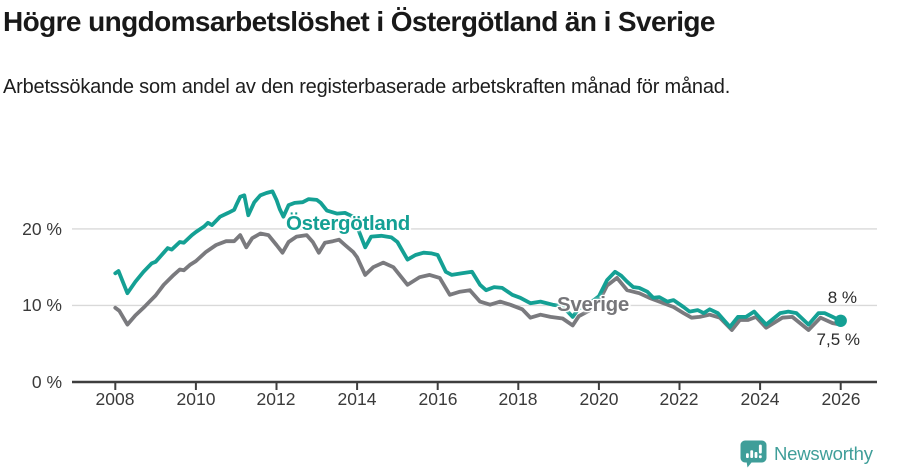 This screenshot has width=900, height=474. I want to click on series-label-ostergotland: Östergötland, so click(348, 223).